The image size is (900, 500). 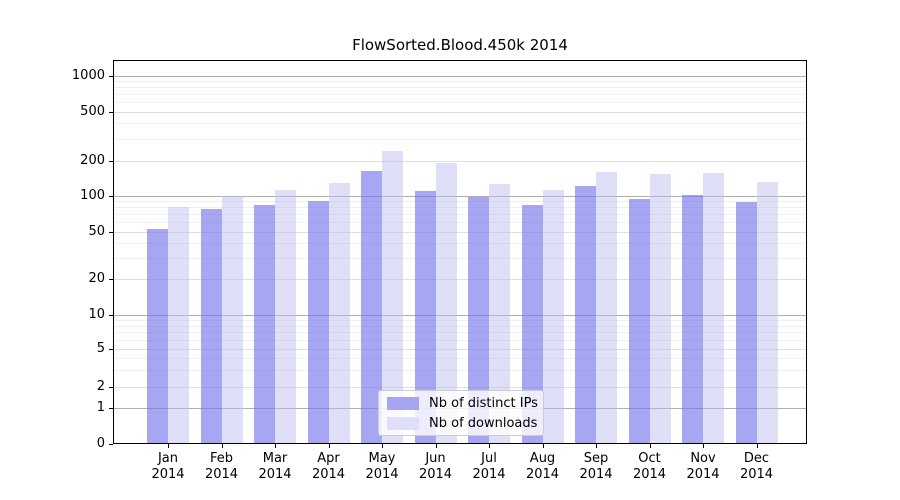 What do you see at coordinates (221, 466) in the screenshot?
I see `x-tick-label: Feb 2014` at bounding box center [221, 466].